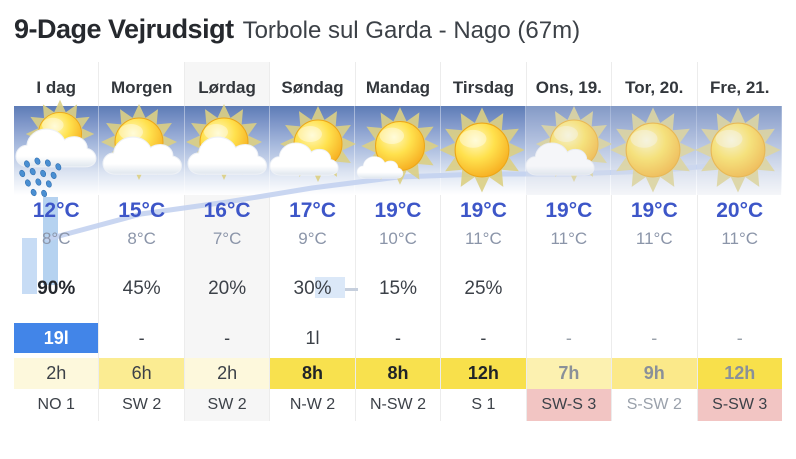  What do you see at coordinates (739, 405) in the screenshot?
I see `wind-cell: S-SW 3` at bounding box center [739, 405].